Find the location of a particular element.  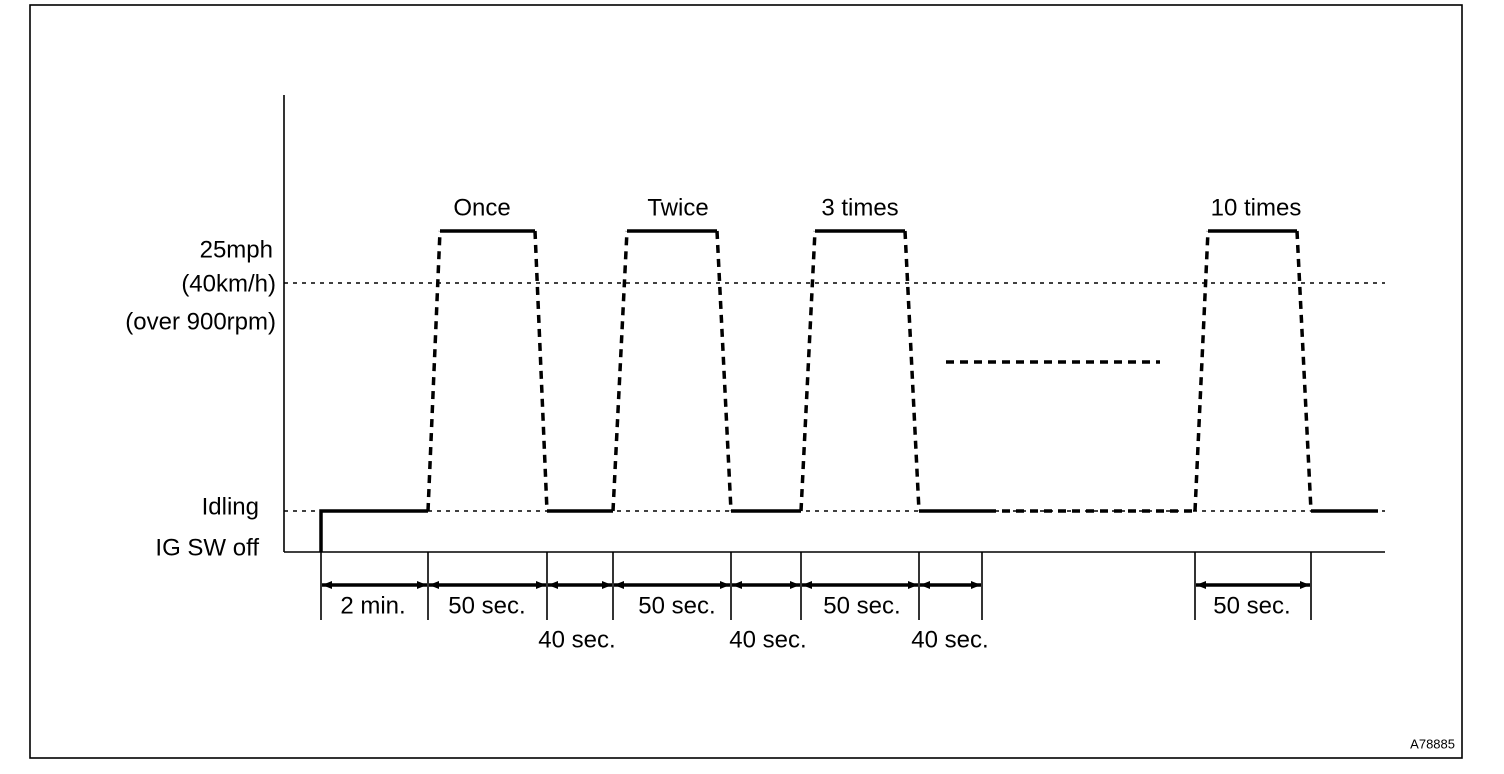

dimension-lines is located at coordinates (816, 586).